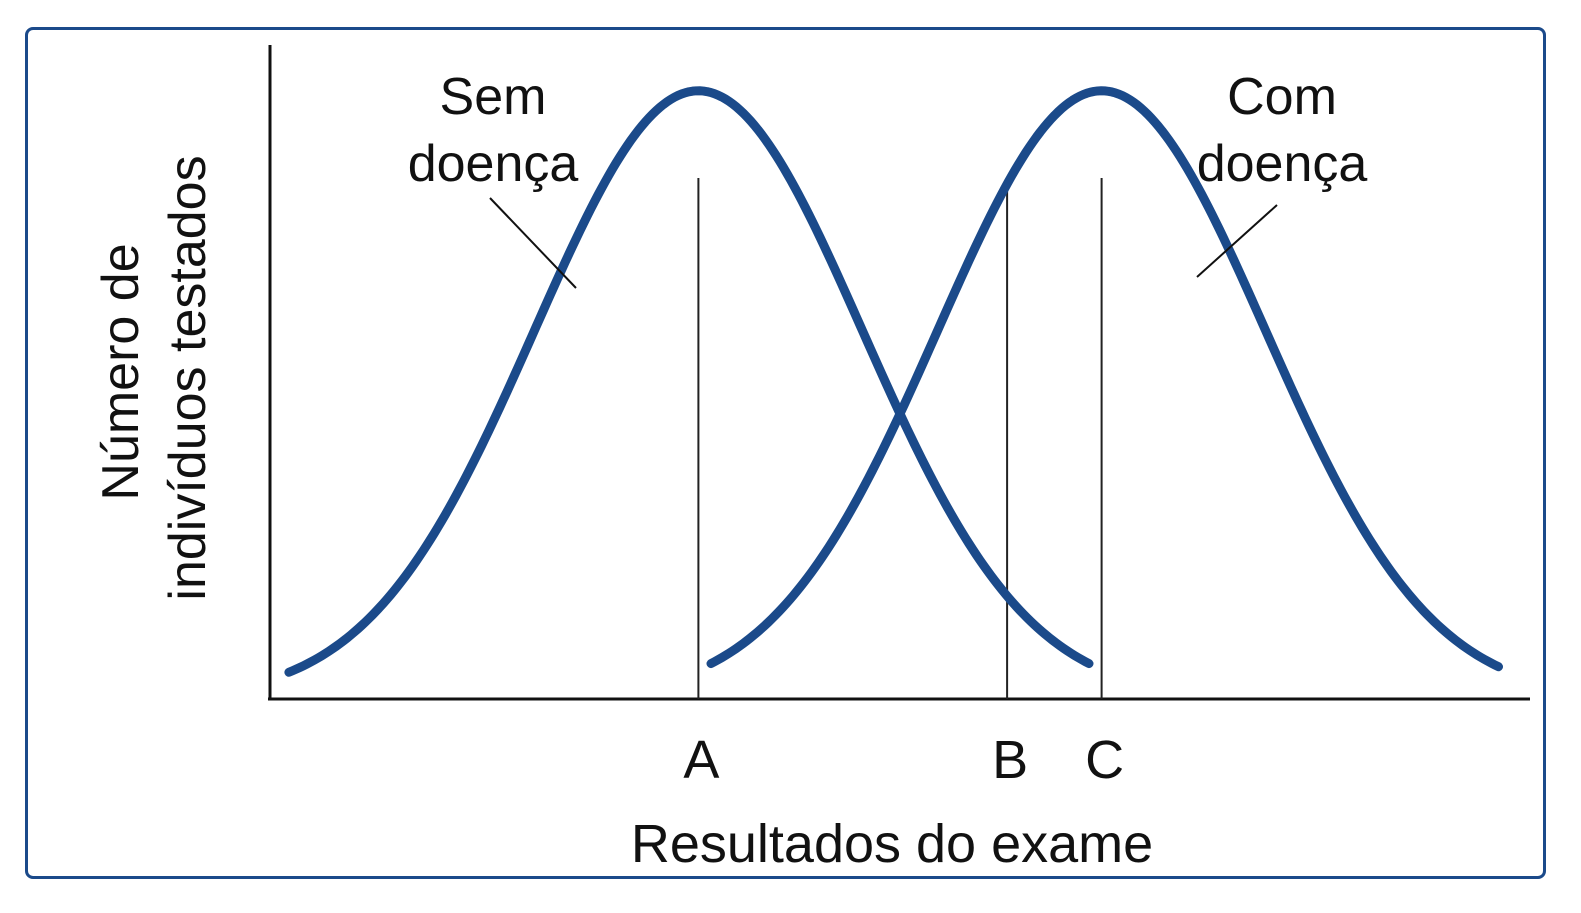  What do you see at coordinates (533, 243) in the screenshot?
I see `series-label-sem-leader` at bounding box center [533, 243].